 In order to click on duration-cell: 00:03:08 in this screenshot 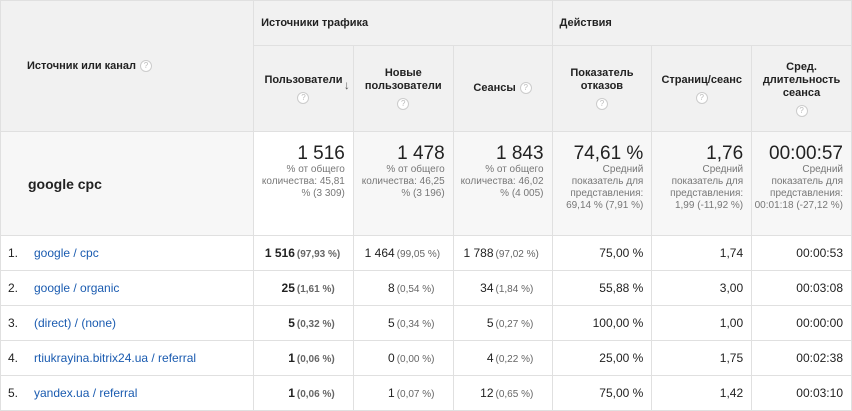, I will do `click(801, 288)`.